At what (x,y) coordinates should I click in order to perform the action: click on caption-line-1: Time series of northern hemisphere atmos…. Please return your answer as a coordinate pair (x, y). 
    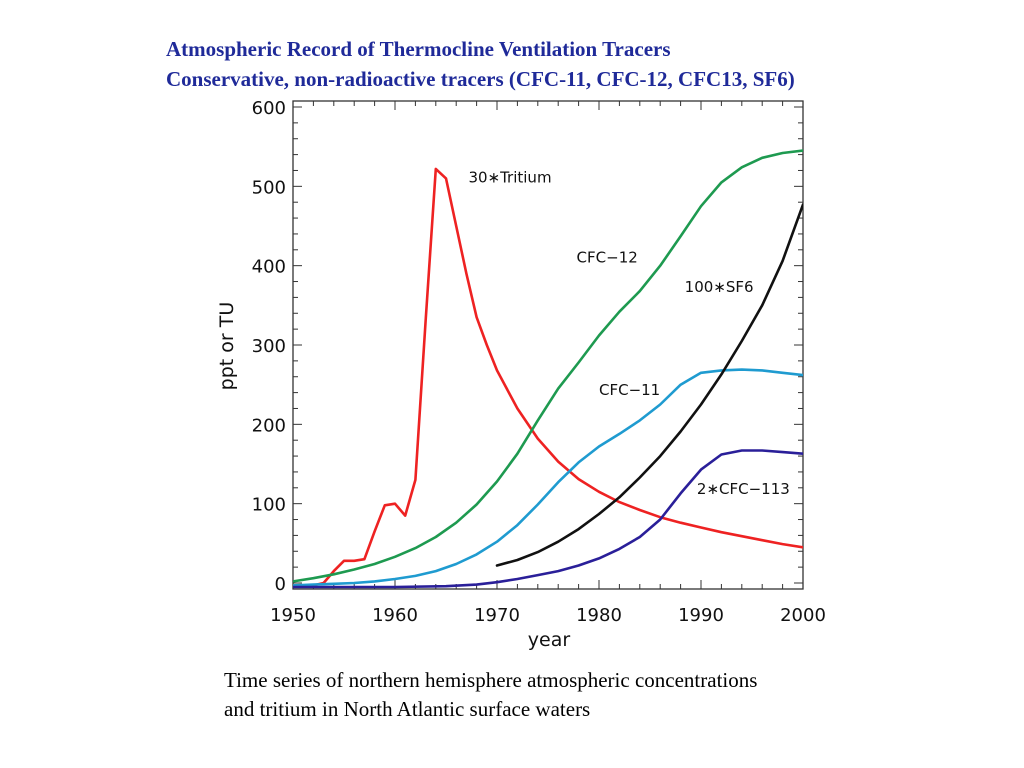
    Looking at the image, I should click on (491, 680).